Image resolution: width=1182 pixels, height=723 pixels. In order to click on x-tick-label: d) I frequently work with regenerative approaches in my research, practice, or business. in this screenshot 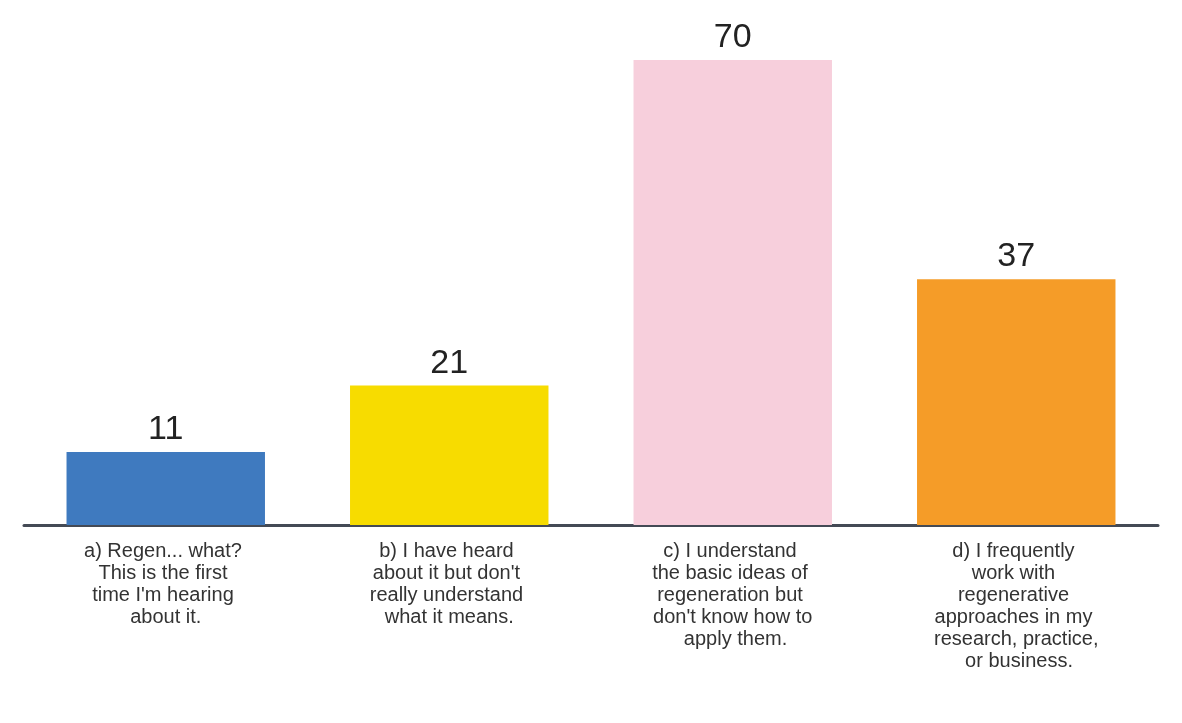, I will do `click(1016, 605)`.